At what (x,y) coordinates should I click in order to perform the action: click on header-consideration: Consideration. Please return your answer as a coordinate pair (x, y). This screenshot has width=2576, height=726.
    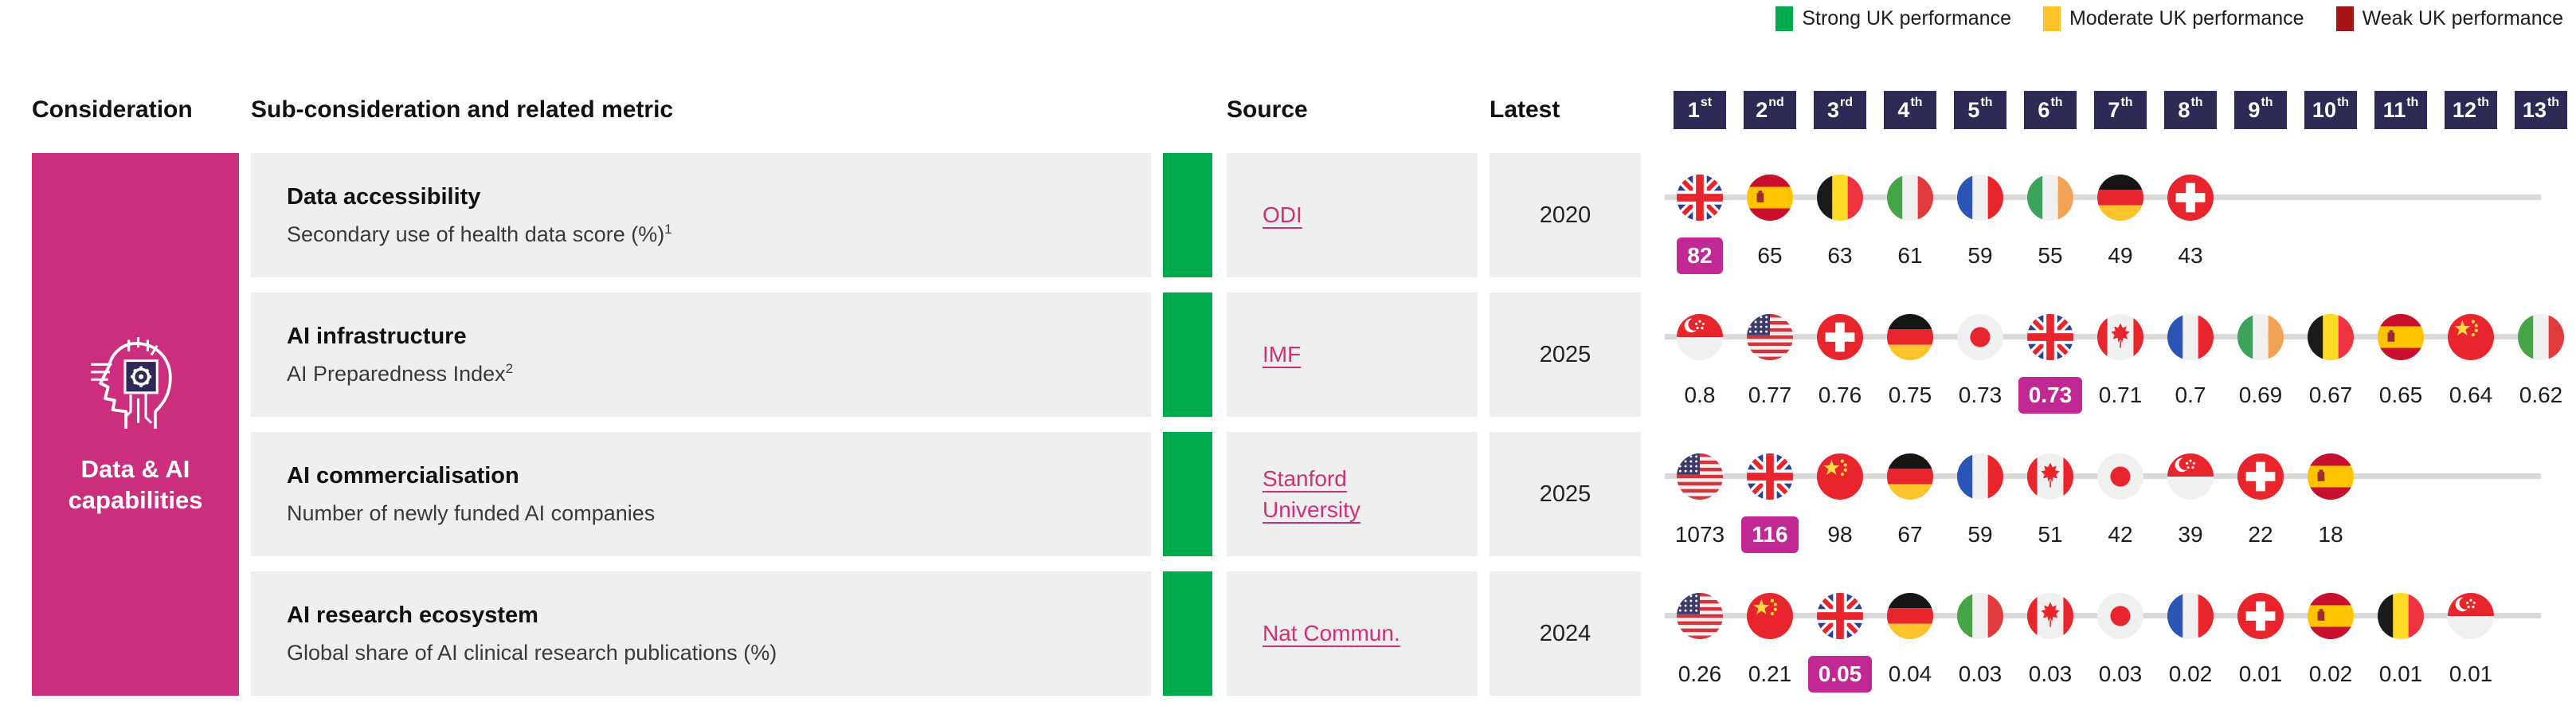
    Looking at the image, I should click on (112, 110).